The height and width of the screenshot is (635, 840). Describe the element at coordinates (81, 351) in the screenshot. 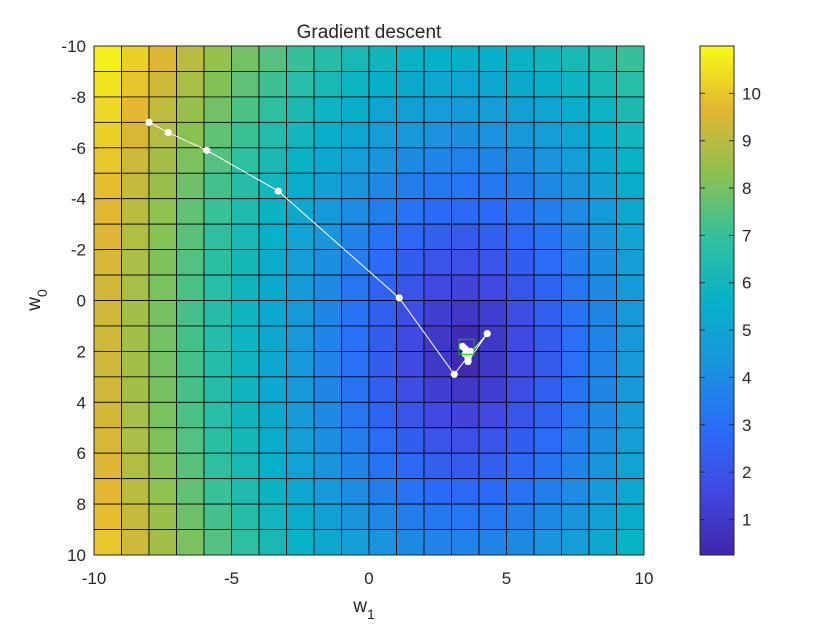

I see `y-tick-label: 2` at that location.